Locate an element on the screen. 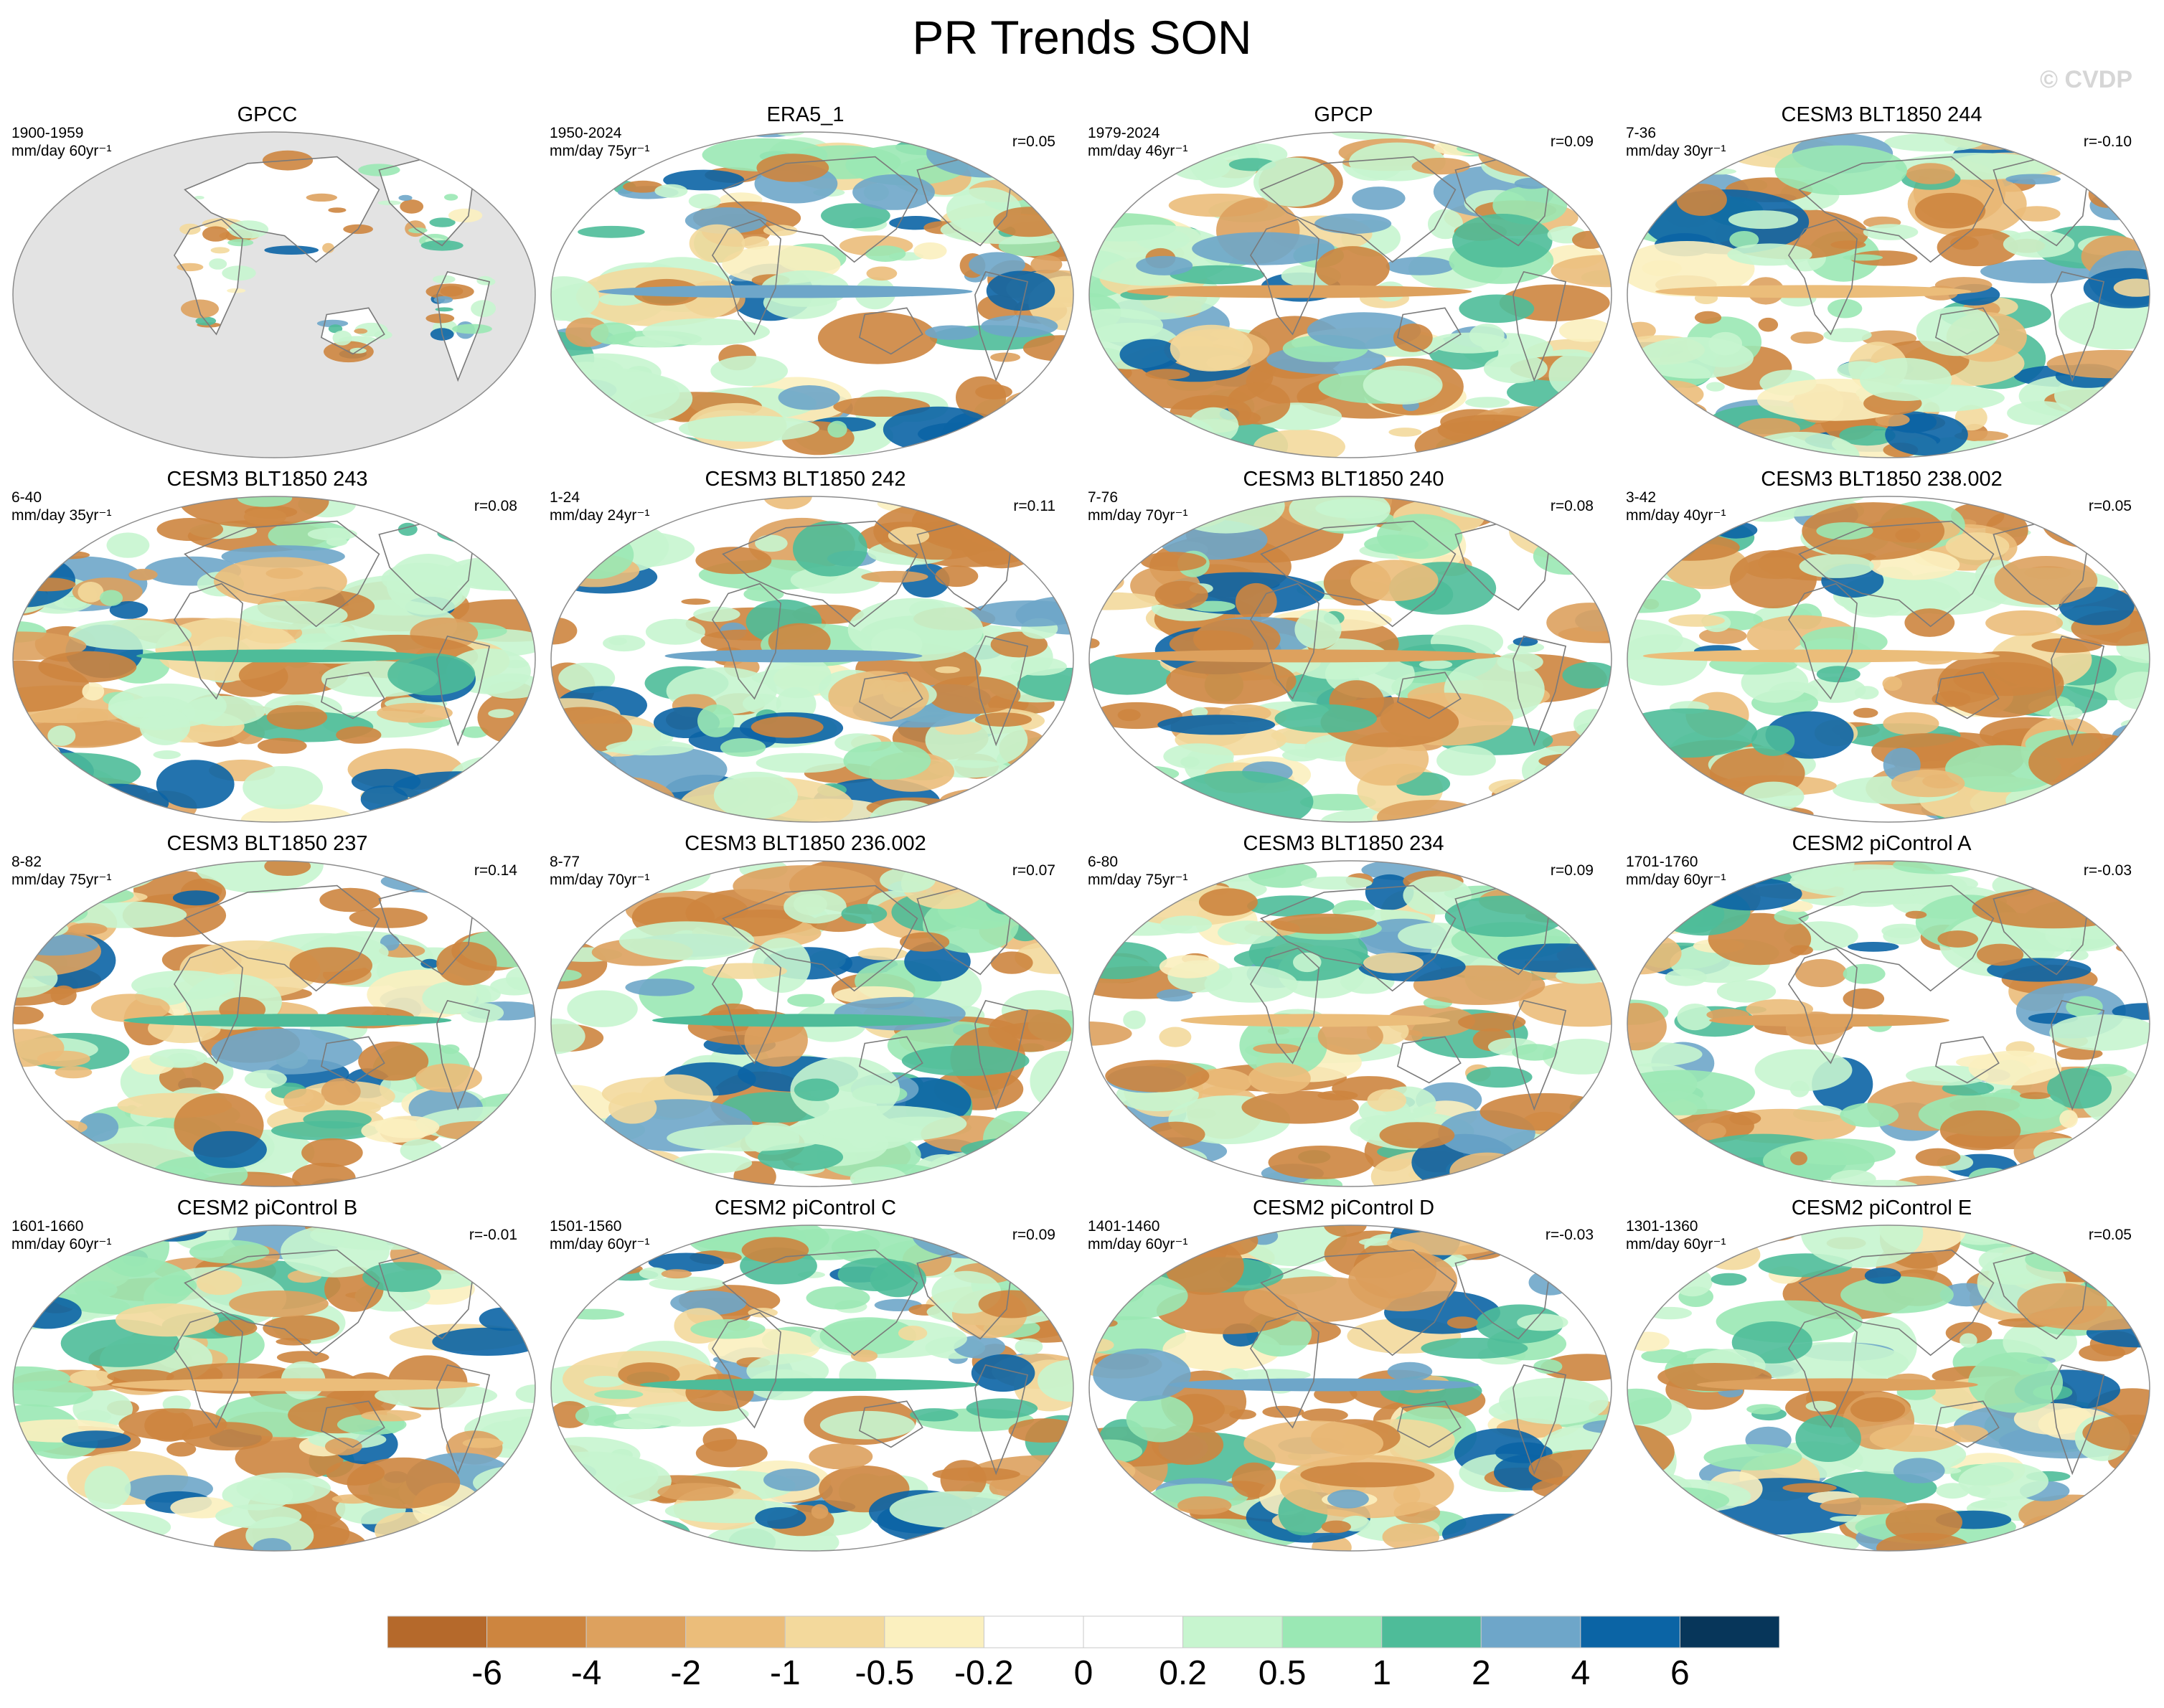 The height and width of the screenshot is (1708, 2164). colorbar-tick-label: -0.2 is located at coordinates (984, 1673).